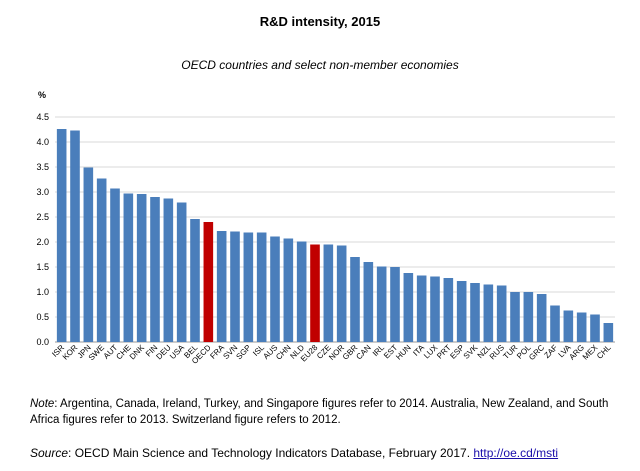  Describe the element at coordinates (101, 260) in the screenshot. I see `bar-swe` at that location.